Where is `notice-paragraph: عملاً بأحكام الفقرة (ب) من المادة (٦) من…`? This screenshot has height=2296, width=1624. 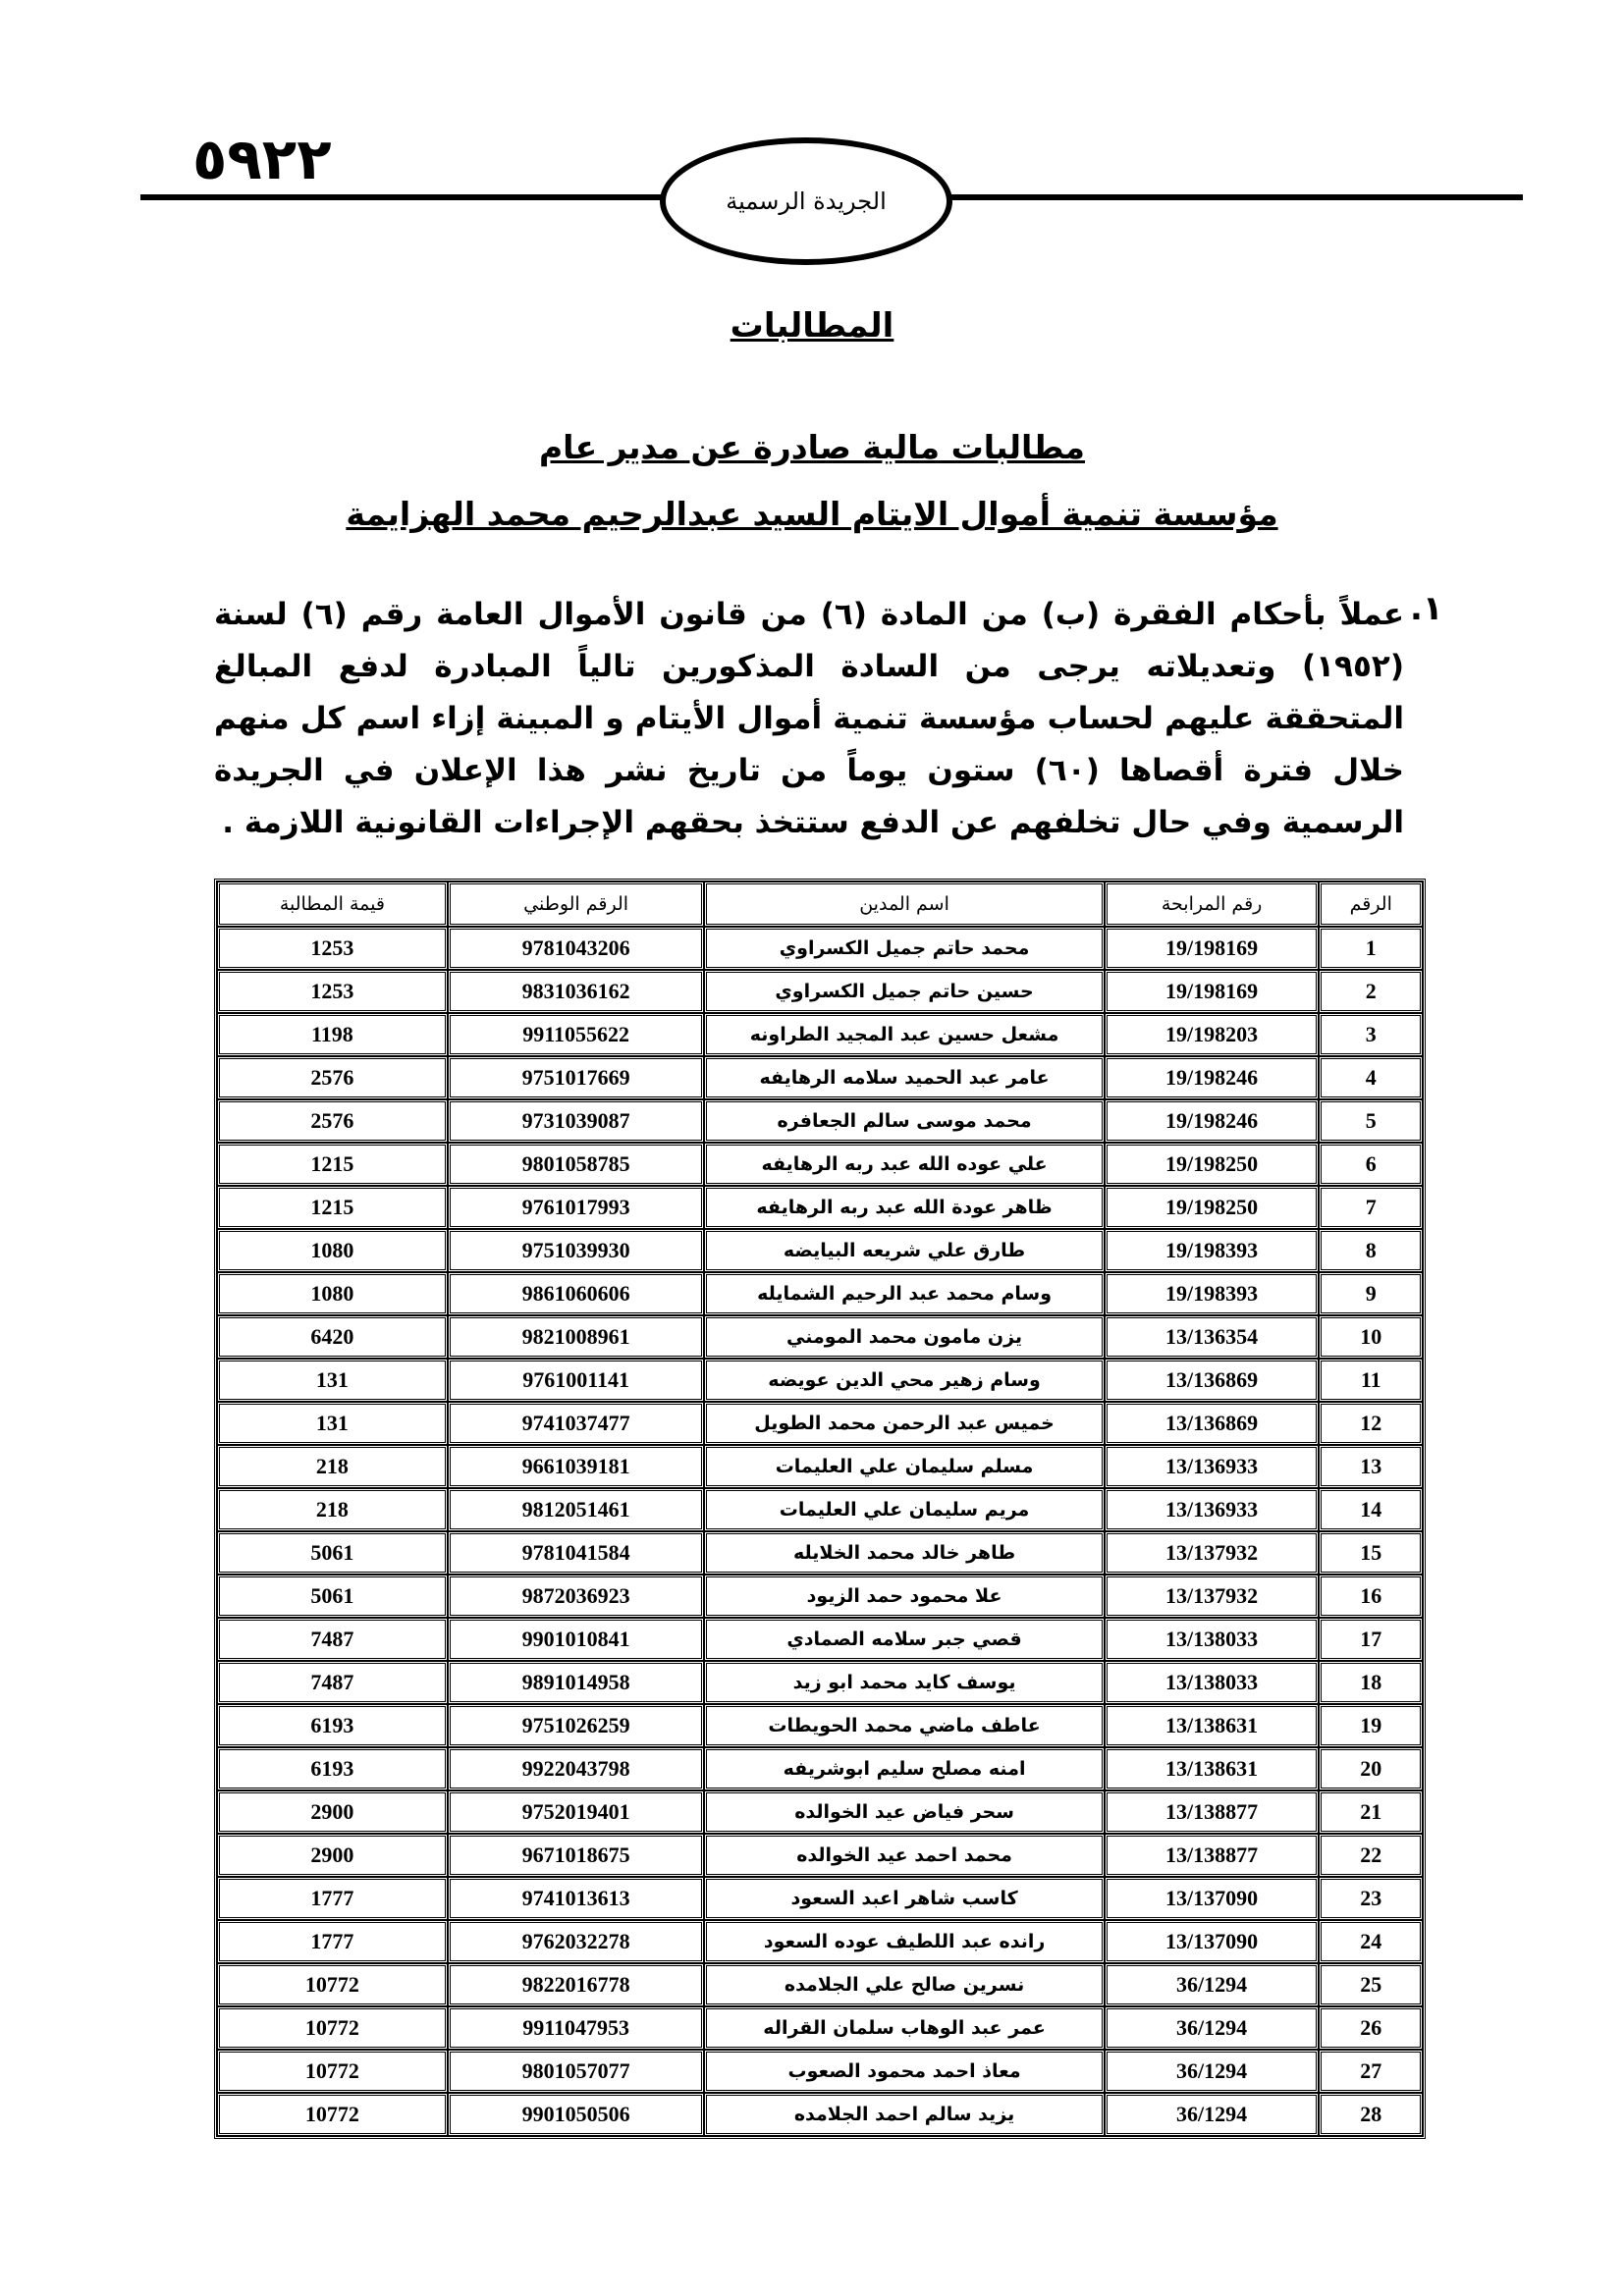 notice-paragraph: عملاً بأحكام الفقرة (ب) من المادة (٦) من… is located at coordinates (809, 719).